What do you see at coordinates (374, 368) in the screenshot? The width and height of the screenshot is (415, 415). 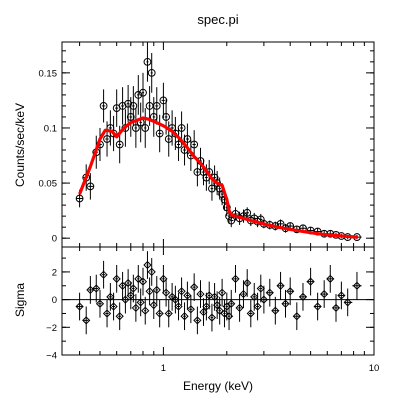 I see `x-tick-label: 10` at bounding box center [374, 368].